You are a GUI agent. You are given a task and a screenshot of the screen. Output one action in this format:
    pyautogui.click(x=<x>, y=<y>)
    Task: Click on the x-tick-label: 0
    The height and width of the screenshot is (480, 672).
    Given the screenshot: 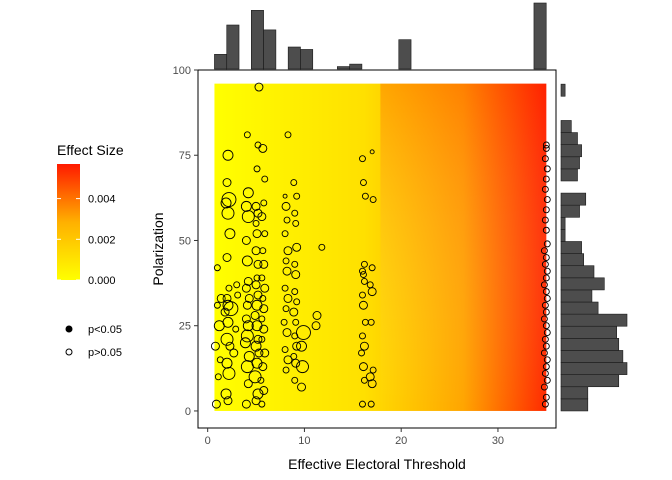 What is the action you would take?
    pyautogui.click(x=208, y=441)
    